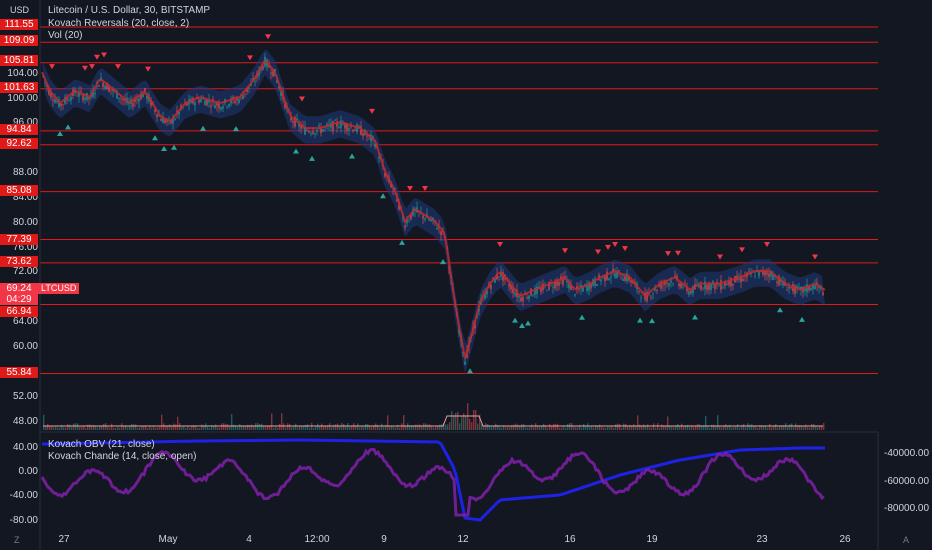 This screenshot has height=550, width=932. I want to click on chart-title: Litecoin / U.S. Dollar, 30, BITSTAMP, so click(129, 10).